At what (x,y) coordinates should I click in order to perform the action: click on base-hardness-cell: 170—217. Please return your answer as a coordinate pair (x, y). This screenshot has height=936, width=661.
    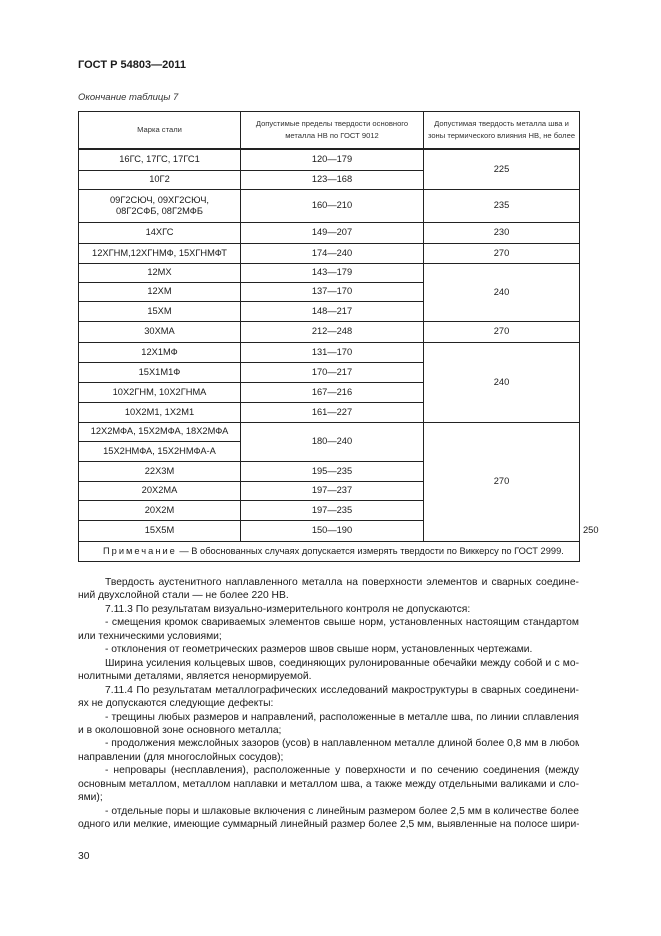
    Looking at the image, I should click on (332, 372).